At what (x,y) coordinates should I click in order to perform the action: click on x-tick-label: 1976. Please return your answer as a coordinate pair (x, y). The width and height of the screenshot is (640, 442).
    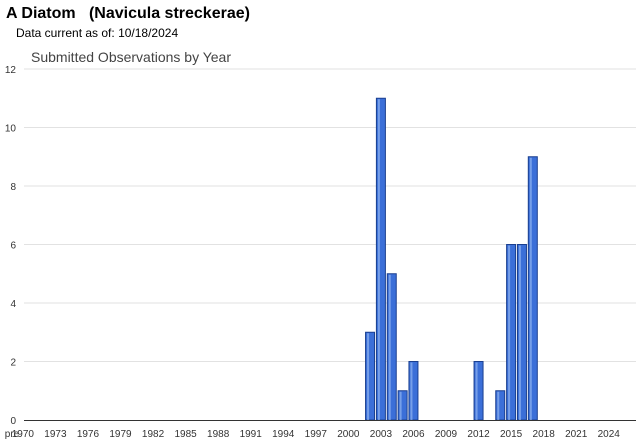
    Looking at the image, I should click on (88, 434).